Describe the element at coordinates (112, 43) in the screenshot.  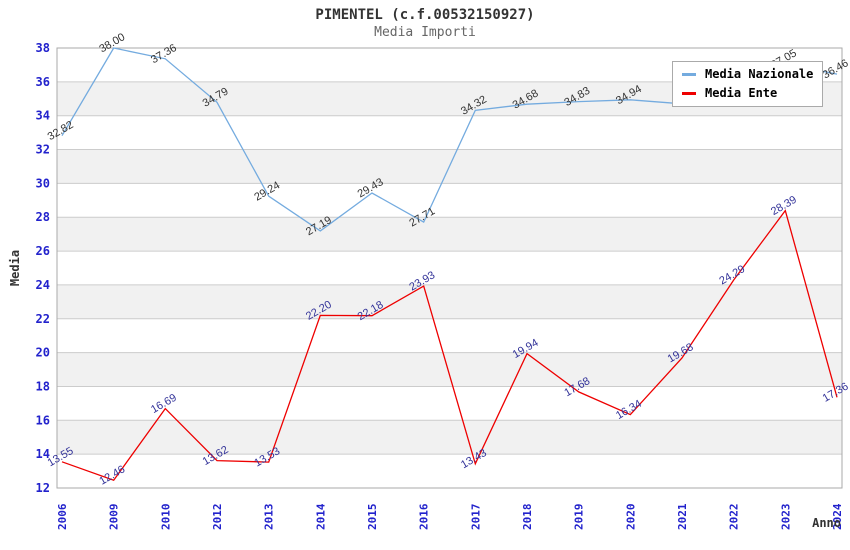
I see `point-label: 38.00` at that location.